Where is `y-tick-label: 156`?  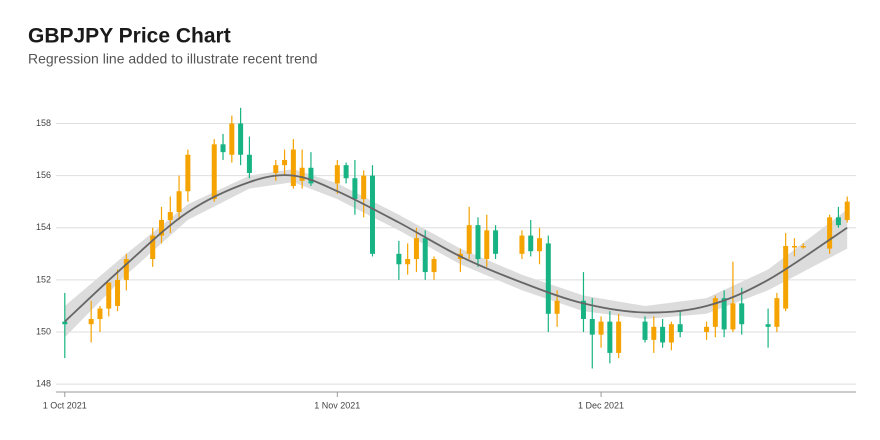
y-tick-label: 156 is located at coordinates (43, 175).